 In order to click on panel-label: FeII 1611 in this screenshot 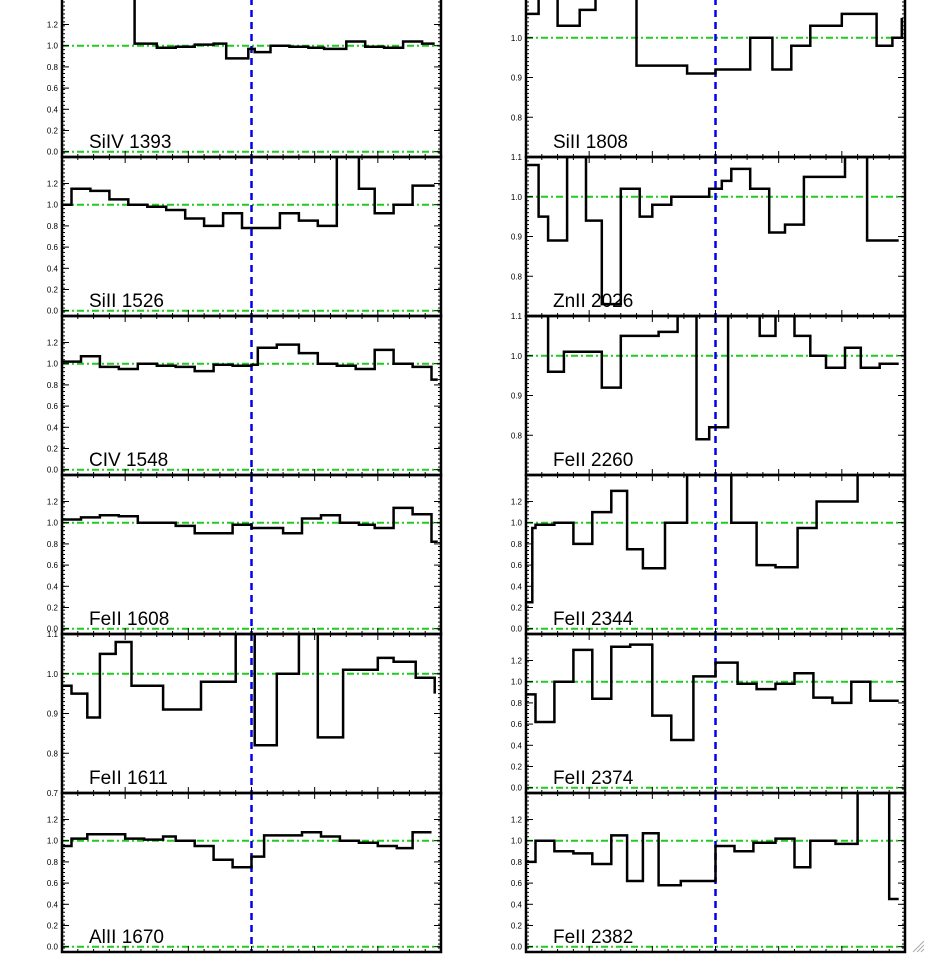, I will do `click(128, 778)`.